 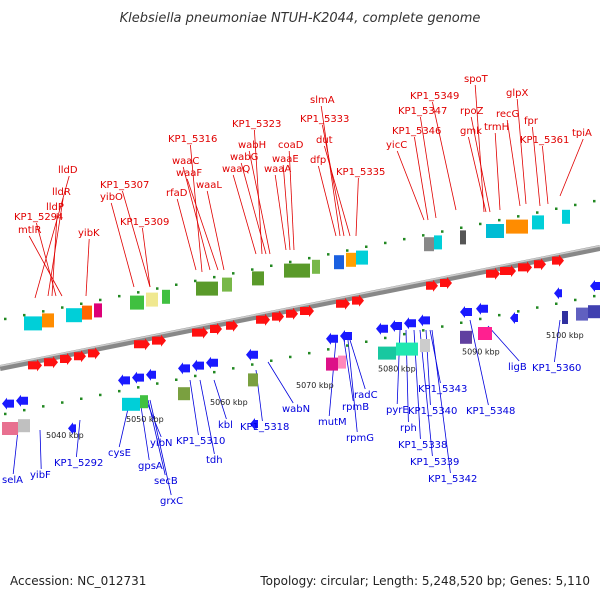 I want to click on reverse-gene-label: KP1_5338, so click(x=422, y=445).